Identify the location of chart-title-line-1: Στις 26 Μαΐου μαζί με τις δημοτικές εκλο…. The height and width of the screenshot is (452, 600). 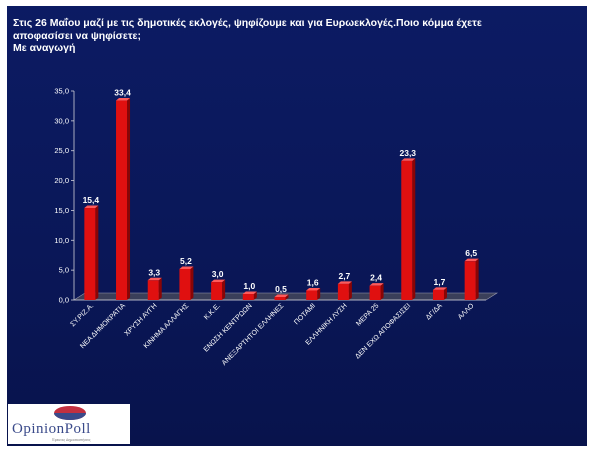
(247, 23).